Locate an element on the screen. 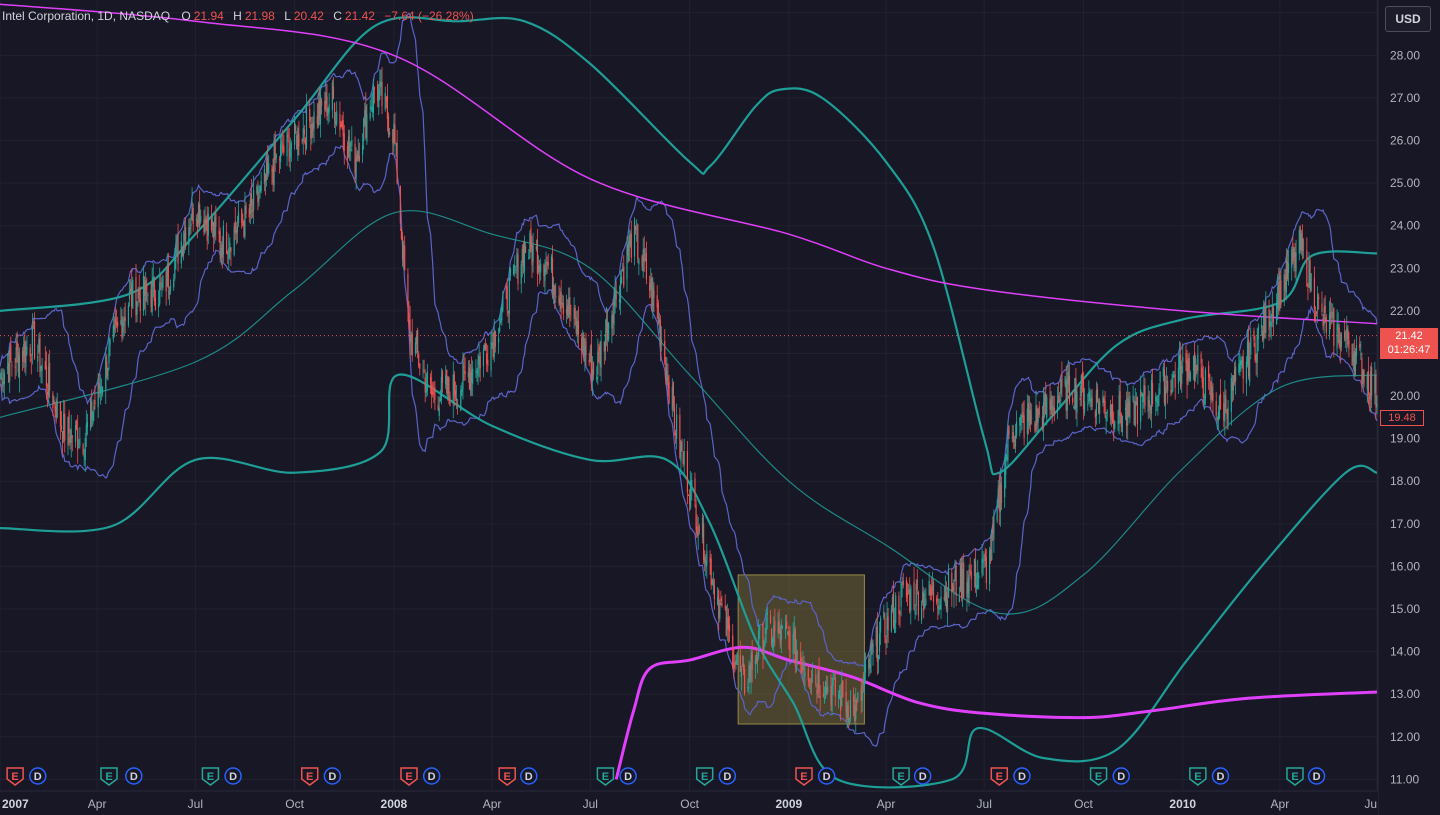 The image size is (1440, 815). price-tick-label: 19.00 is located at coordinates (1405, 439).